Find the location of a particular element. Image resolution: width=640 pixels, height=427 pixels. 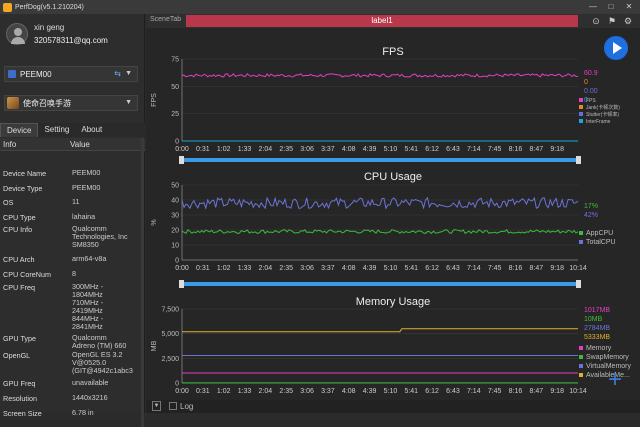

x-tick-label: 6:12 is located at coordinates (432, 391).